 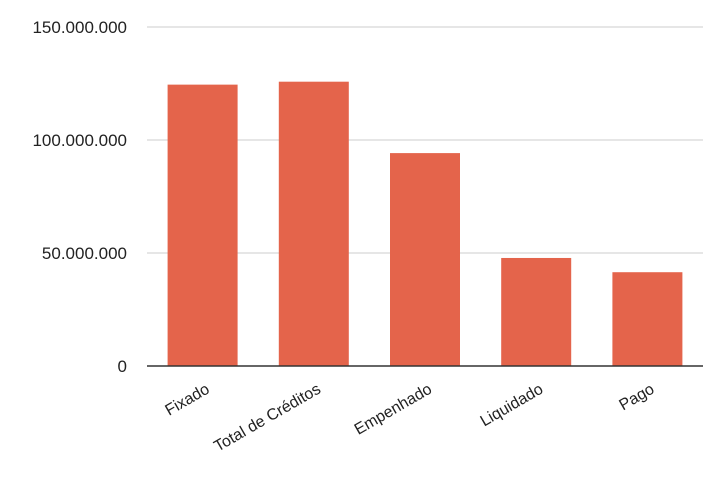 What do you see at coordinates (637, 397) in the screenshot?
I see `x-tick-label: Pago` at bounding box center [637, 397].